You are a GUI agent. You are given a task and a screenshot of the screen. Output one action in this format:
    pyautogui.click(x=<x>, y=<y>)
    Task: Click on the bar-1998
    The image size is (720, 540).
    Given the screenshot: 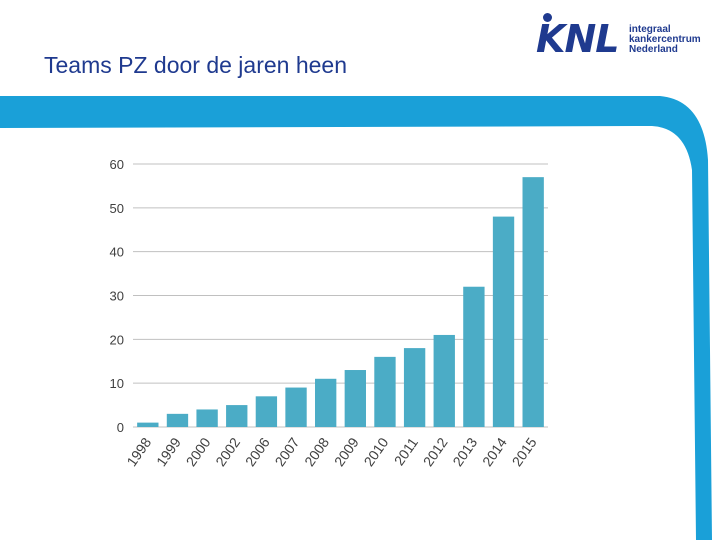 What is the action you would take?
    pyautogui.click(x=148, y=424)
    